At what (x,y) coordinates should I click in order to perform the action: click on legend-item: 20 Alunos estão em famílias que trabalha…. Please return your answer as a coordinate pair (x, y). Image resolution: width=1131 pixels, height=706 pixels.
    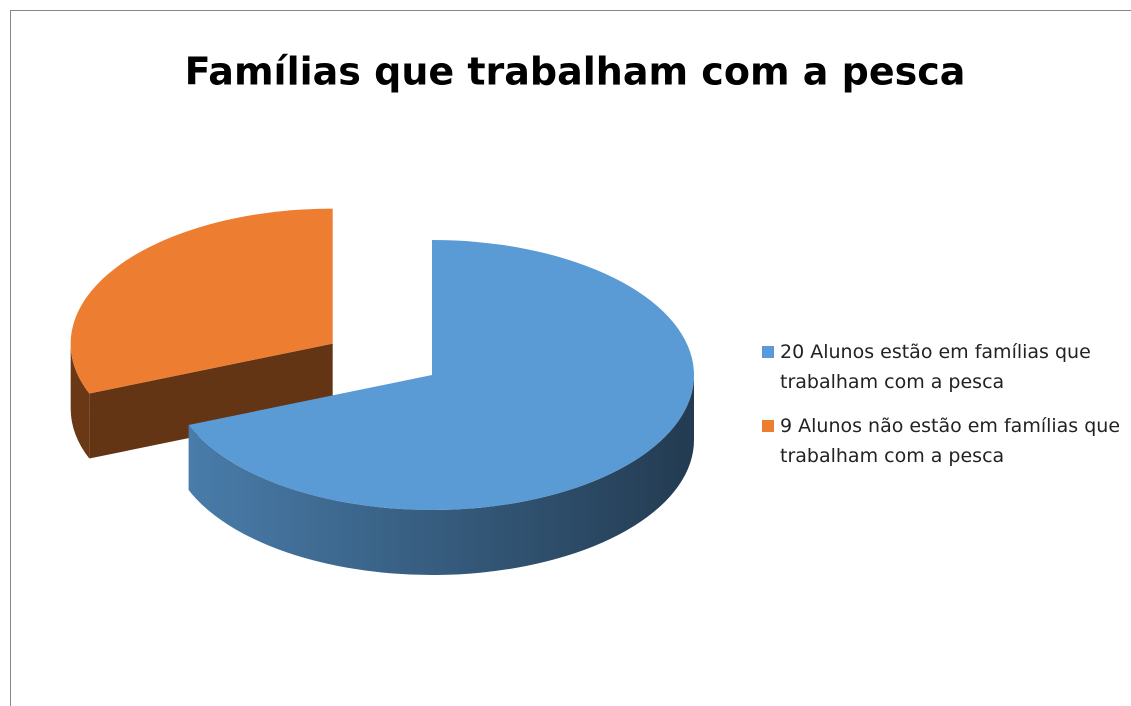
    Looking at the image, I should click on (942, 367).